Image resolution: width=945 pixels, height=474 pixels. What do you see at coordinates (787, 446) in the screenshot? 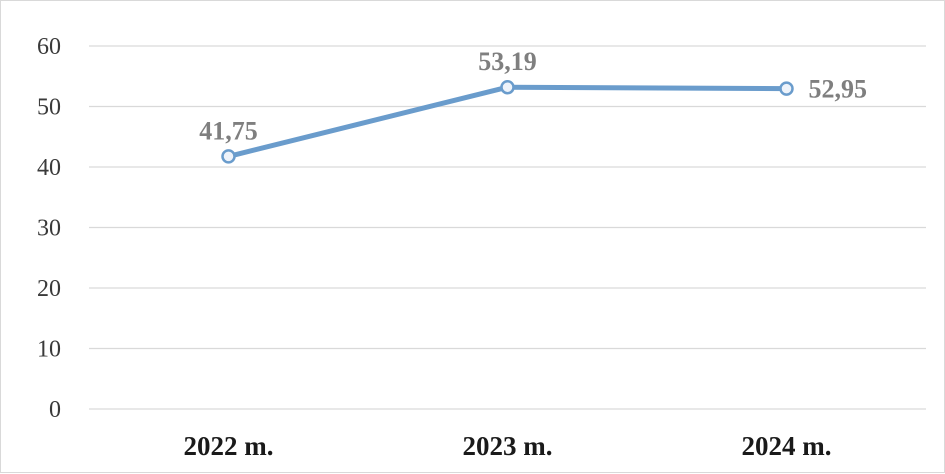
I see `x-tick-label: 2024 m.` at bounding box center [787, 446].